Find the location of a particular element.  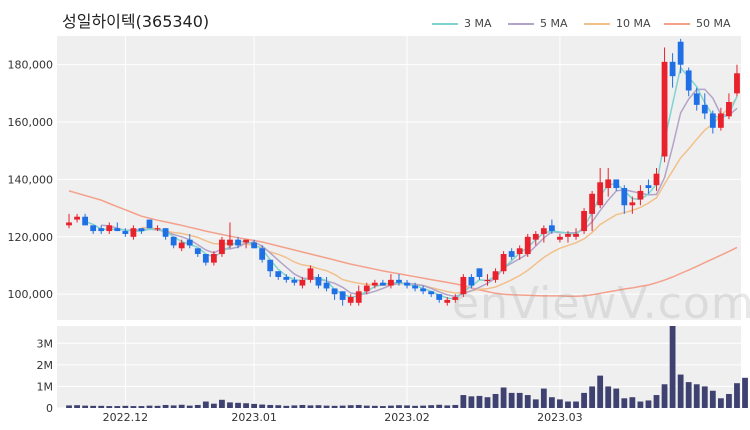

legend-swatch-ma10 is located at coordinates (597, 23).